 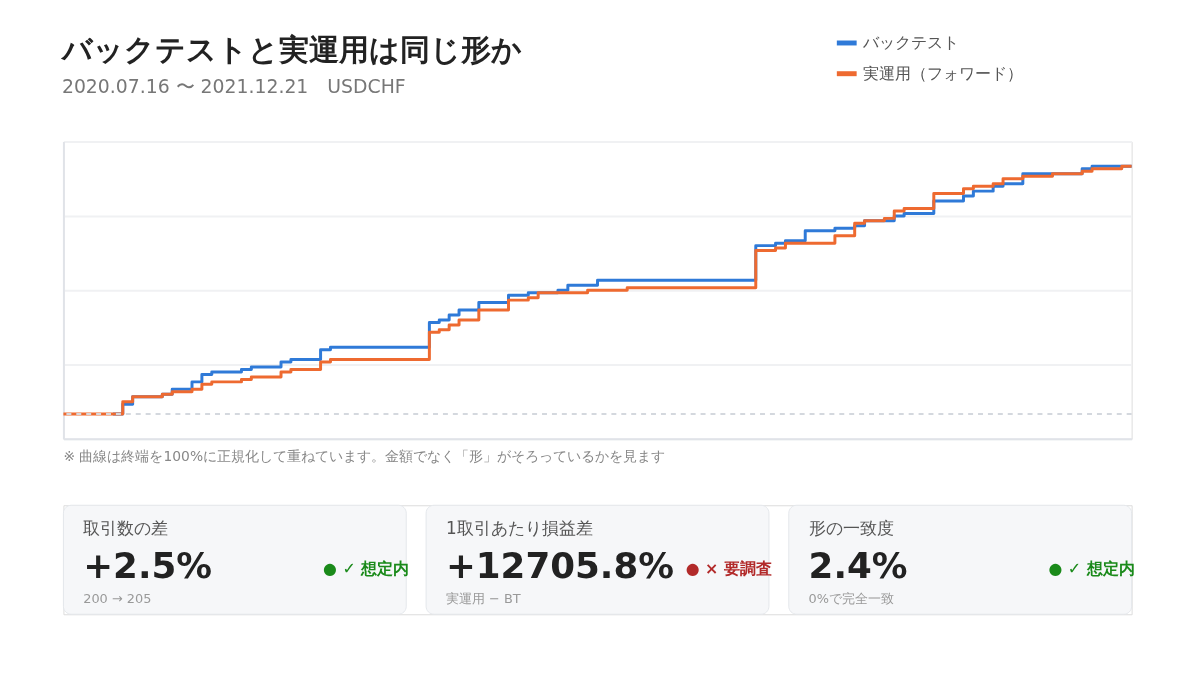 I want to click on text: 200 → 205, so click(x=117, y=599).